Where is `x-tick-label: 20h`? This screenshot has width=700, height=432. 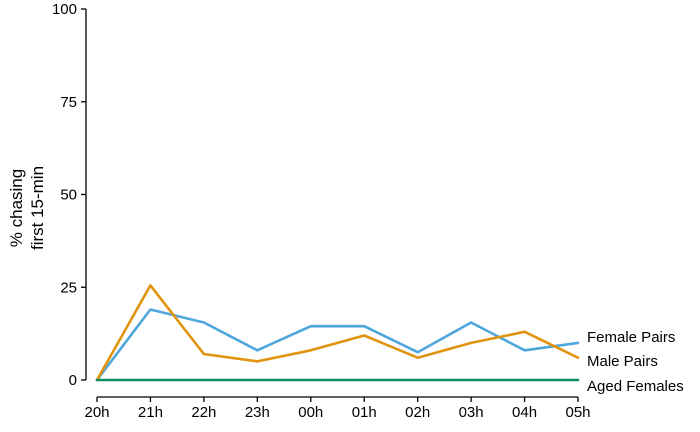
x-tick-label: 20h is located at coordinates (96, 412).